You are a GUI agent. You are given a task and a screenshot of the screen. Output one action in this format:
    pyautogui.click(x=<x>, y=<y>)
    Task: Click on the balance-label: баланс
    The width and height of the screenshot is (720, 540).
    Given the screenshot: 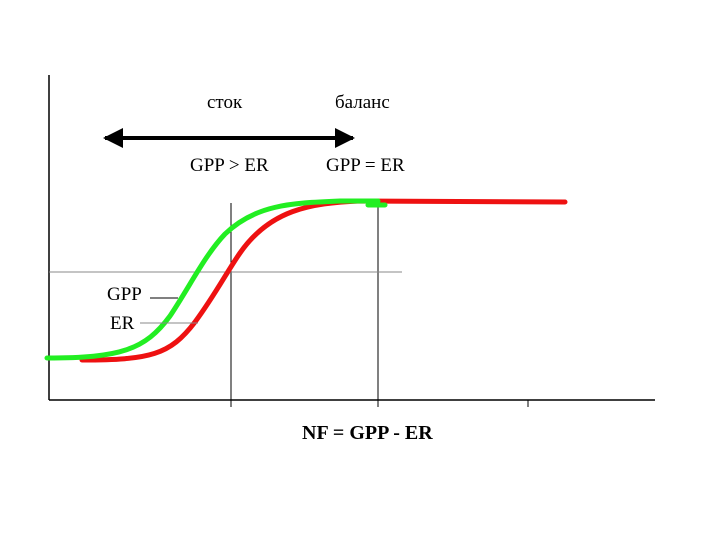 What is the action you would take?
    pyautogui.click(x=362, y=102)
    